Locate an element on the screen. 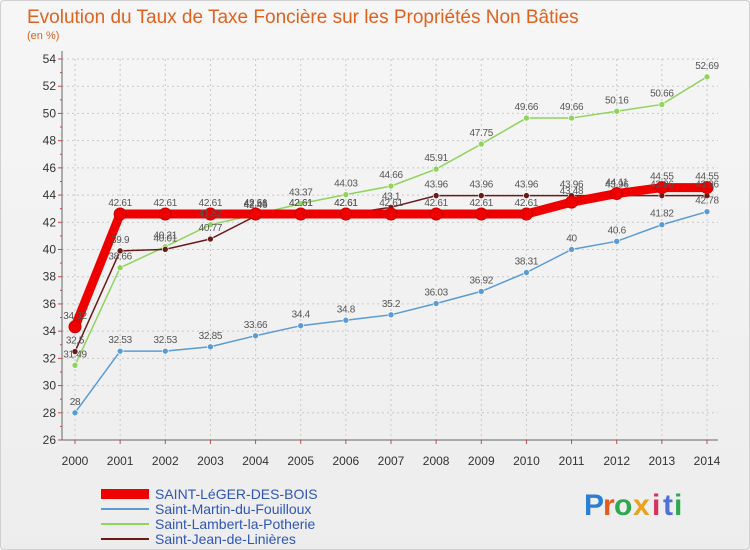 This screenshot has width=750, height=550. data-label: 34.4 is located at coordinates (301, 315).